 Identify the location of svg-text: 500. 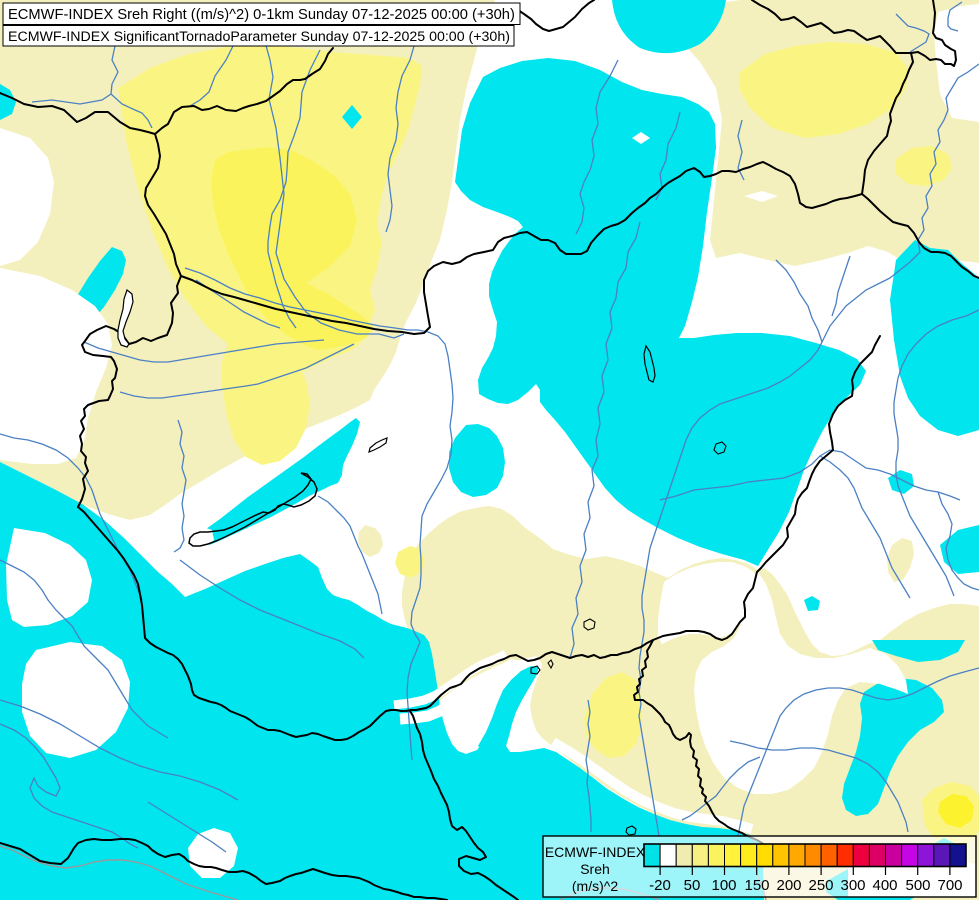
(917, 885).